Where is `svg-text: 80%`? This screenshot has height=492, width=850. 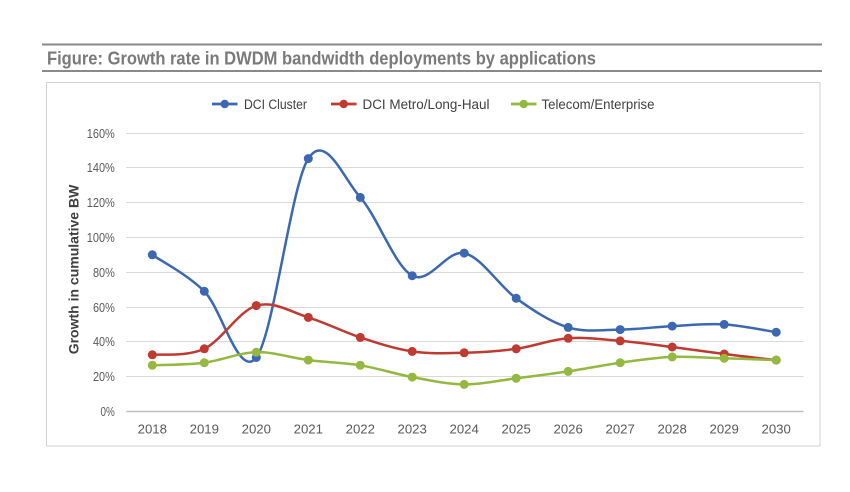 svg-text: 80% is located at coordinates (104, 272).